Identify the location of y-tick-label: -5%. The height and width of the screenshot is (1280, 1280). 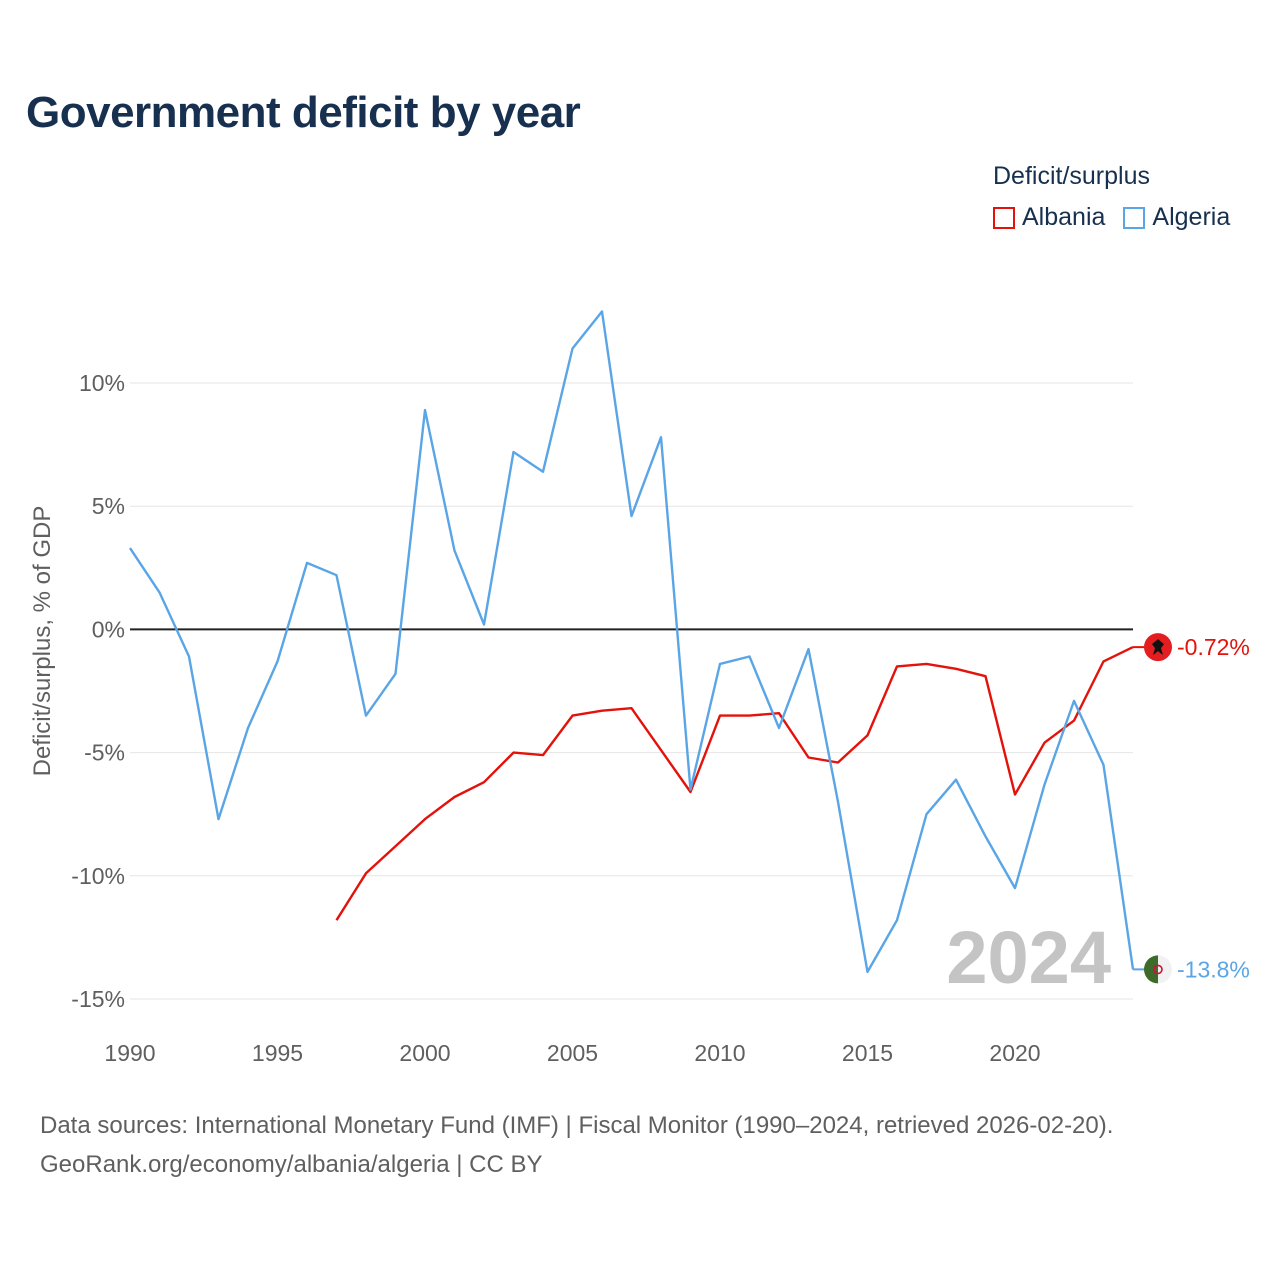
(104, 753).